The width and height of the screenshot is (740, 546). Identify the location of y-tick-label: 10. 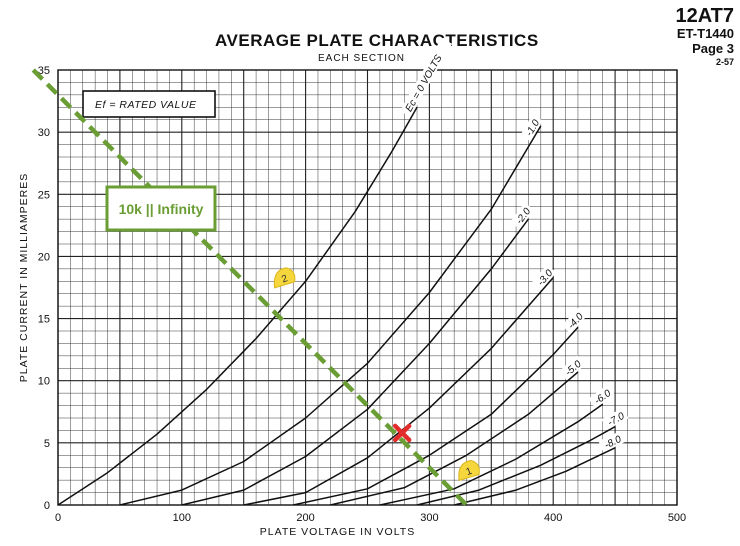
(44, 382).